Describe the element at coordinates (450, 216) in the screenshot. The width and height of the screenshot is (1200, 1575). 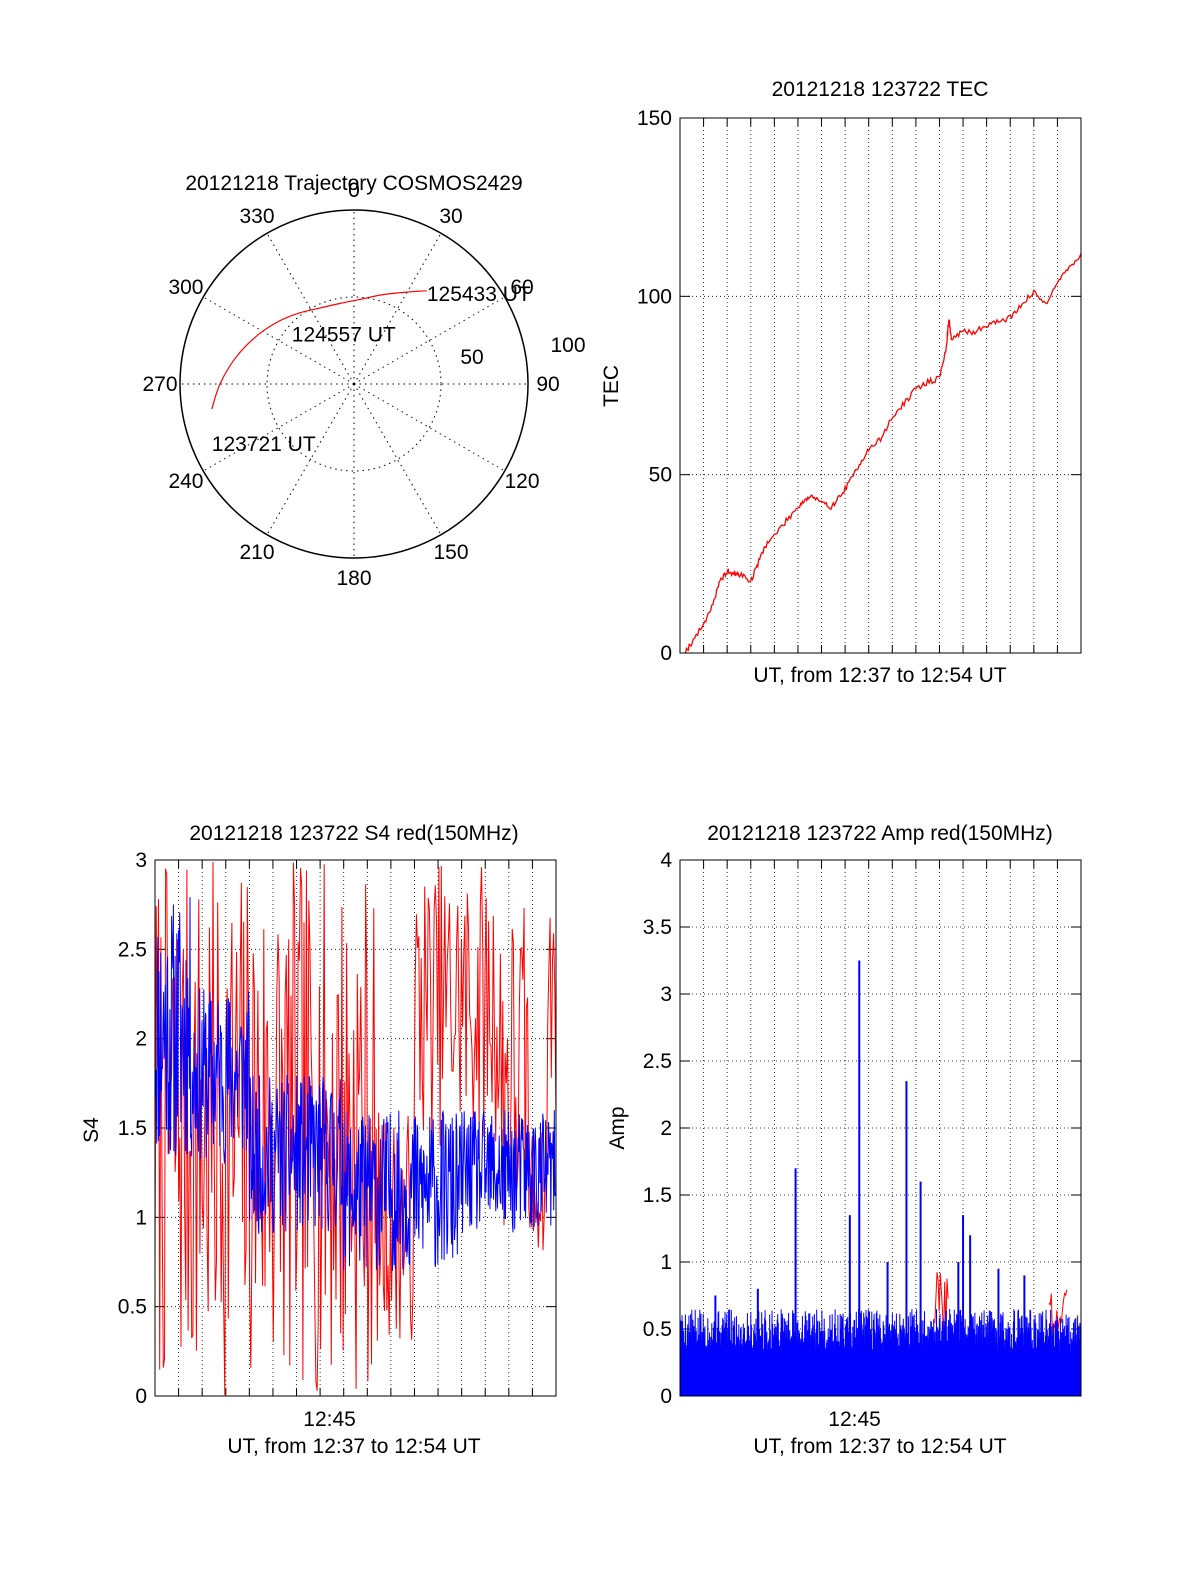
I see `polar-azimuth-label: 30` at that location.